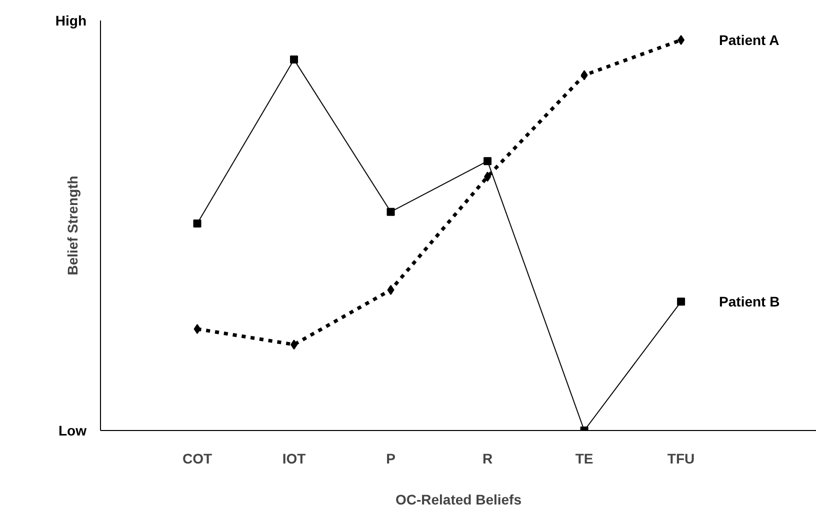  Describe the element at coordinates (197, 458) in the screenshot. I see `x-tick-label: COT` at that location.